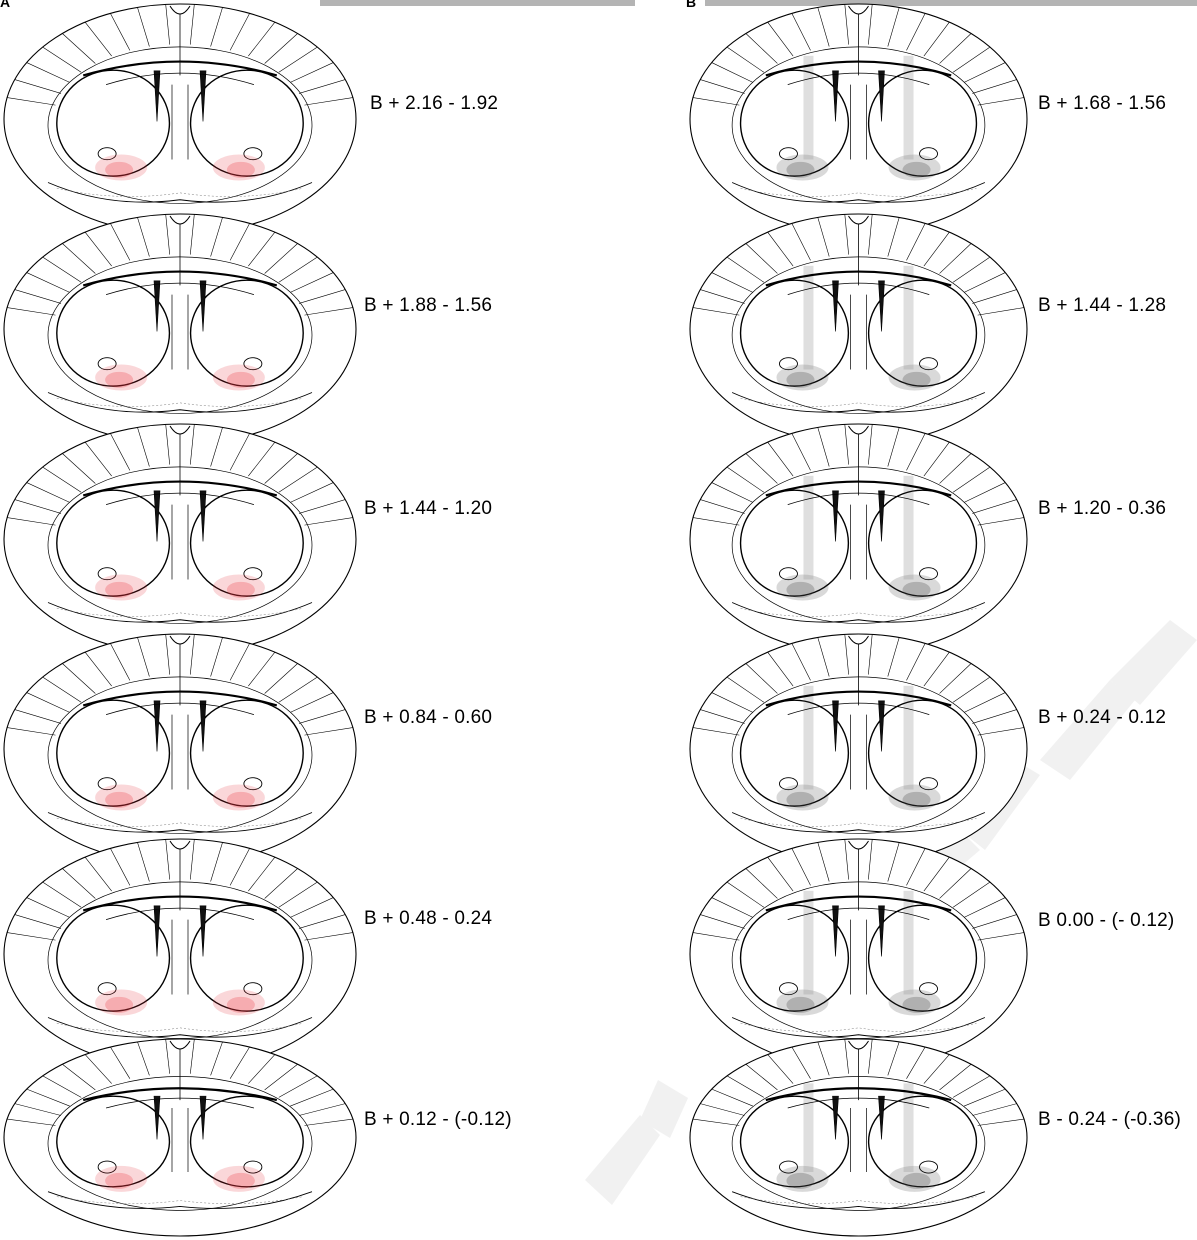  I want to click on section-label: B + 1.44 - 1.20, so click(428, 508).